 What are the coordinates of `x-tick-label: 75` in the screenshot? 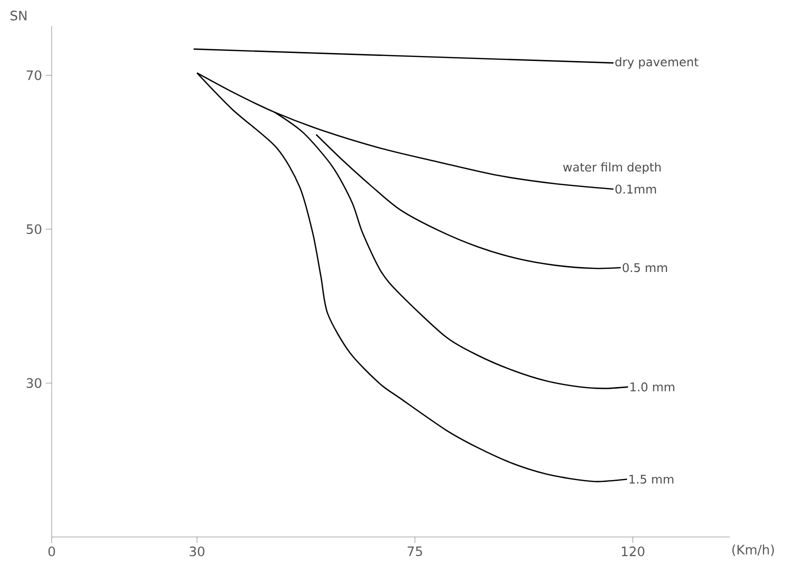 It's located at (415, 551).